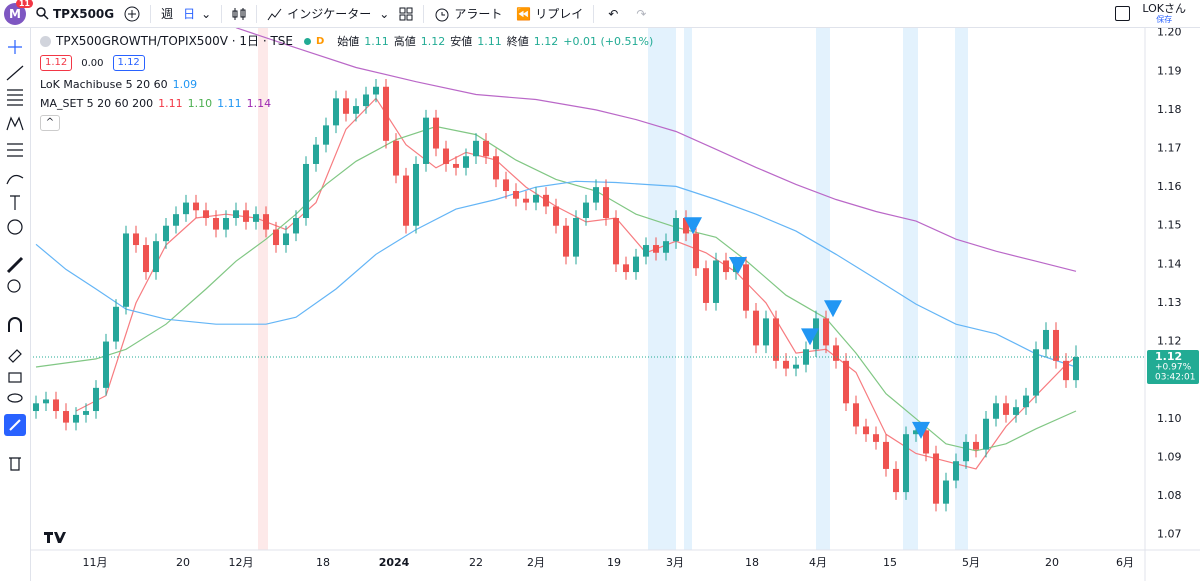  I want to click on zoom-tool, so click(14, 286).